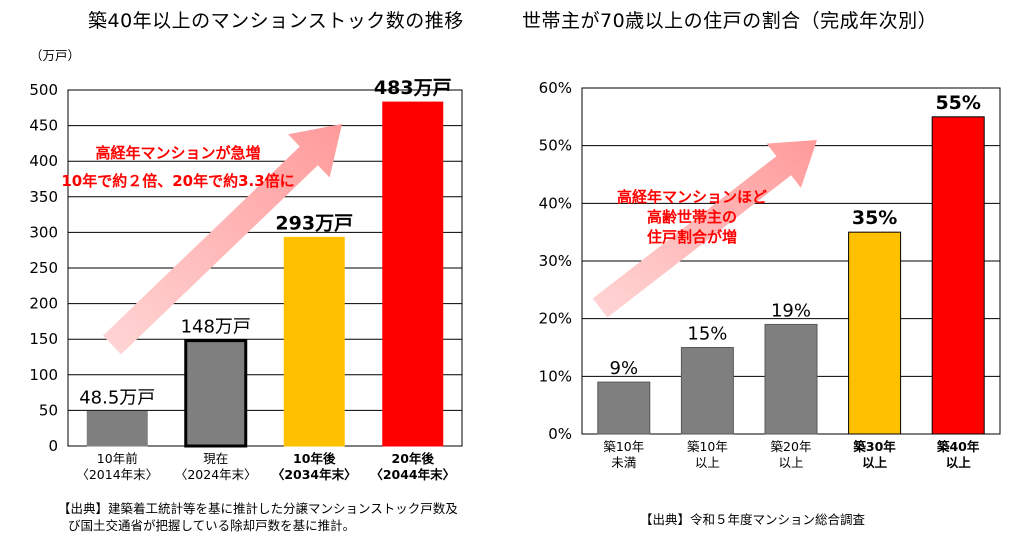 This screenshot has width=1024, height=548. What do you see at coordinates (177, 153) in the screenshot?
I see `stock-annotation-line: 高経年マンションが急増` at bounding box center [177, 153].